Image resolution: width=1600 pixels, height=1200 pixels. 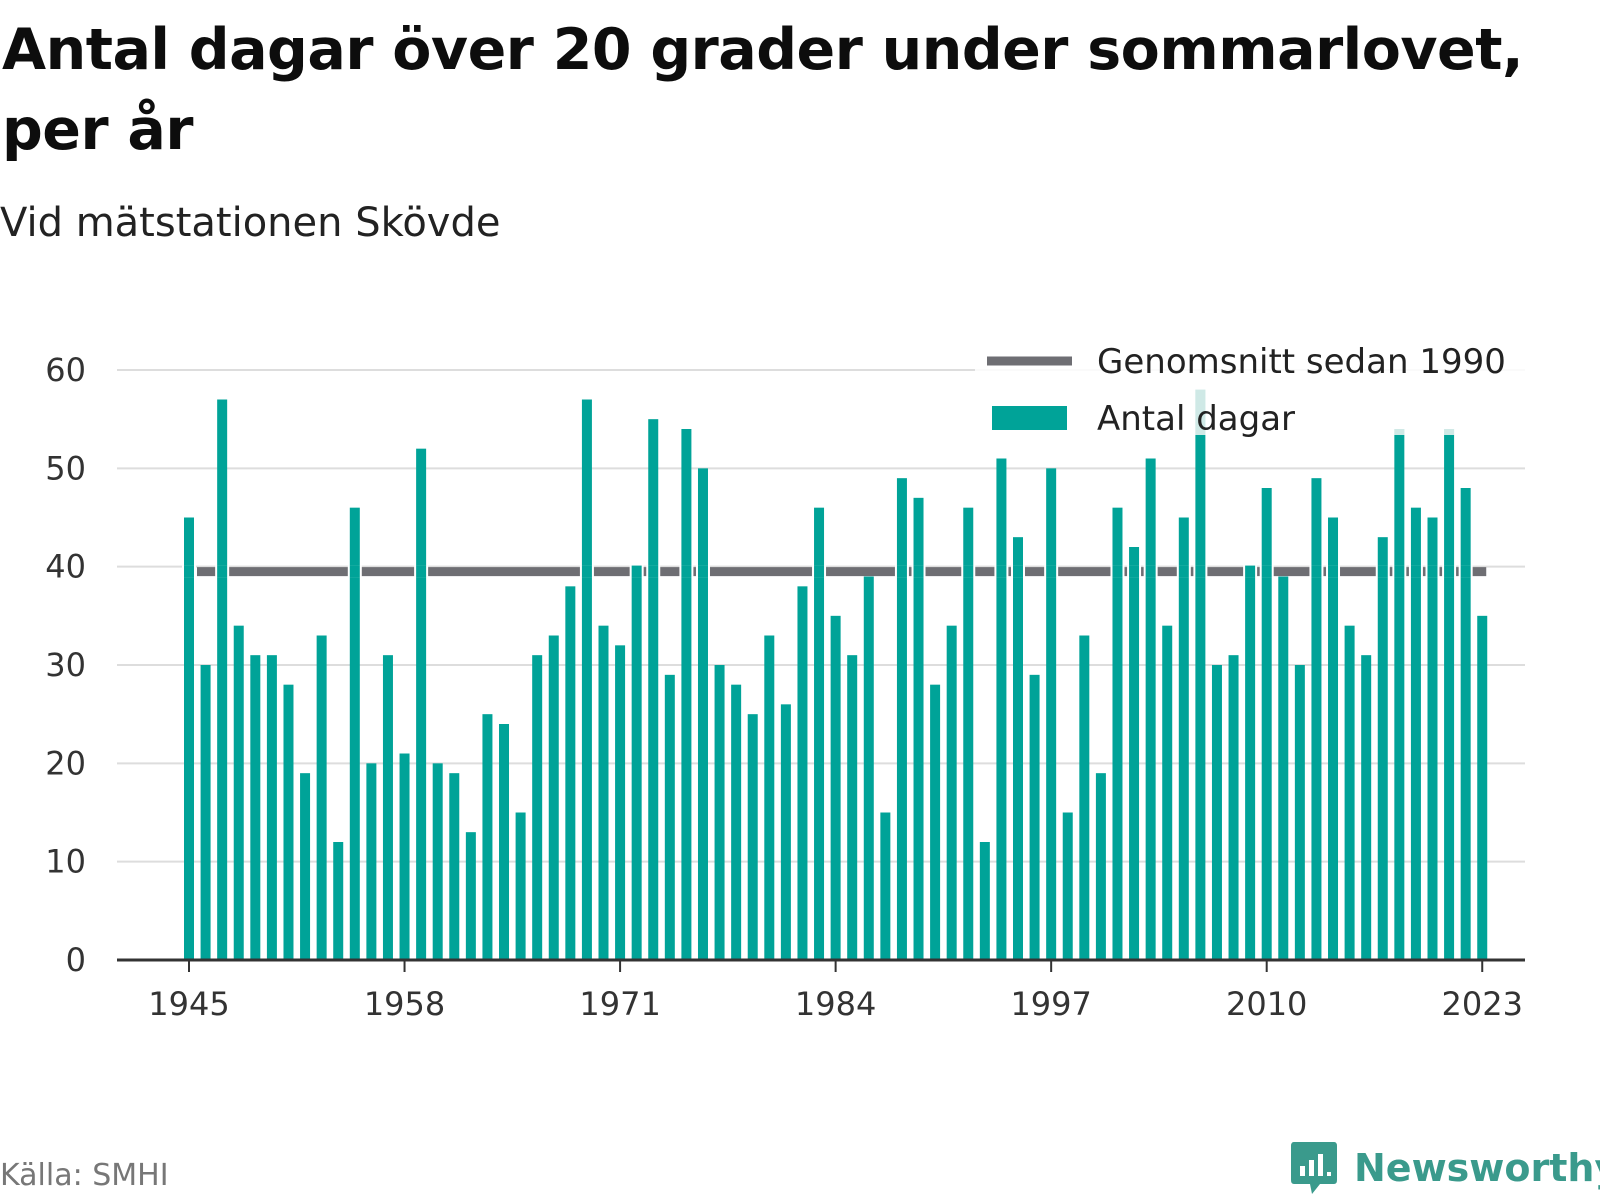 What do you see at coordinates (1029, 418) in the screenshot?
I see `legend-bar-swatch` at bounding box center [1029, 418].